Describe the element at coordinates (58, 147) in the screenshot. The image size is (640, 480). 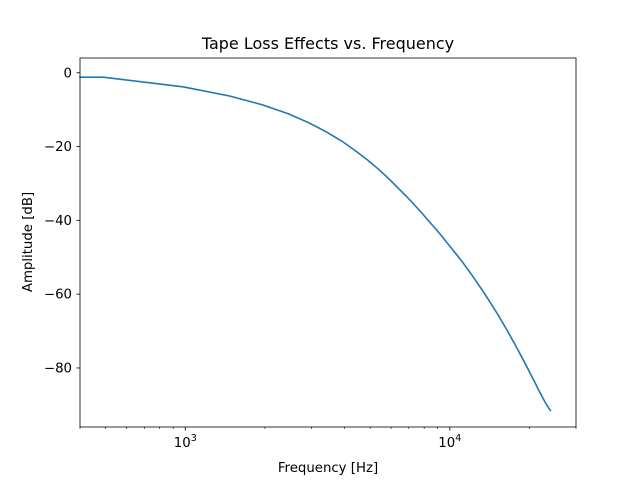
I see `y-tick-label: −20` at that location.